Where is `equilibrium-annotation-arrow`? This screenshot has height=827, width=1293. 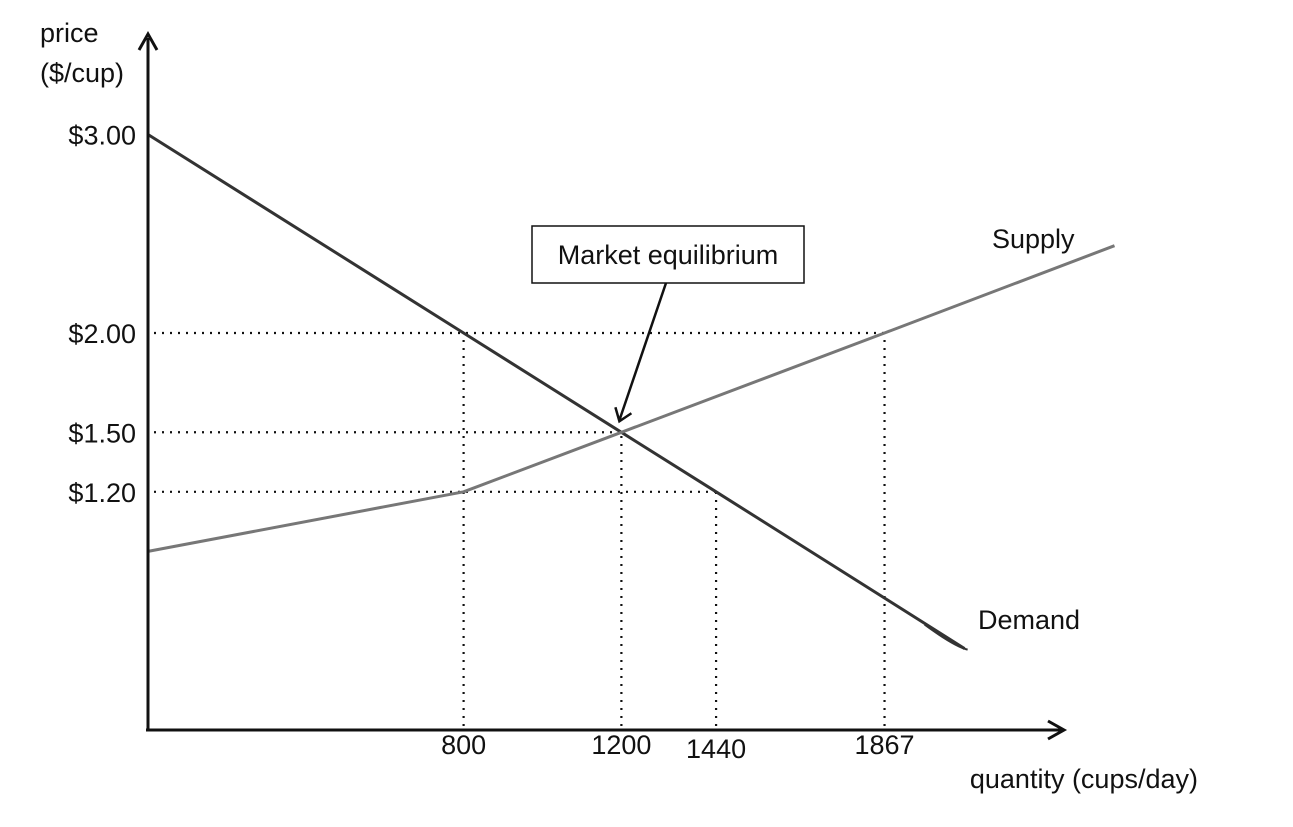
equilibrium-annotation-arrow is located at coordinates (643, 351).